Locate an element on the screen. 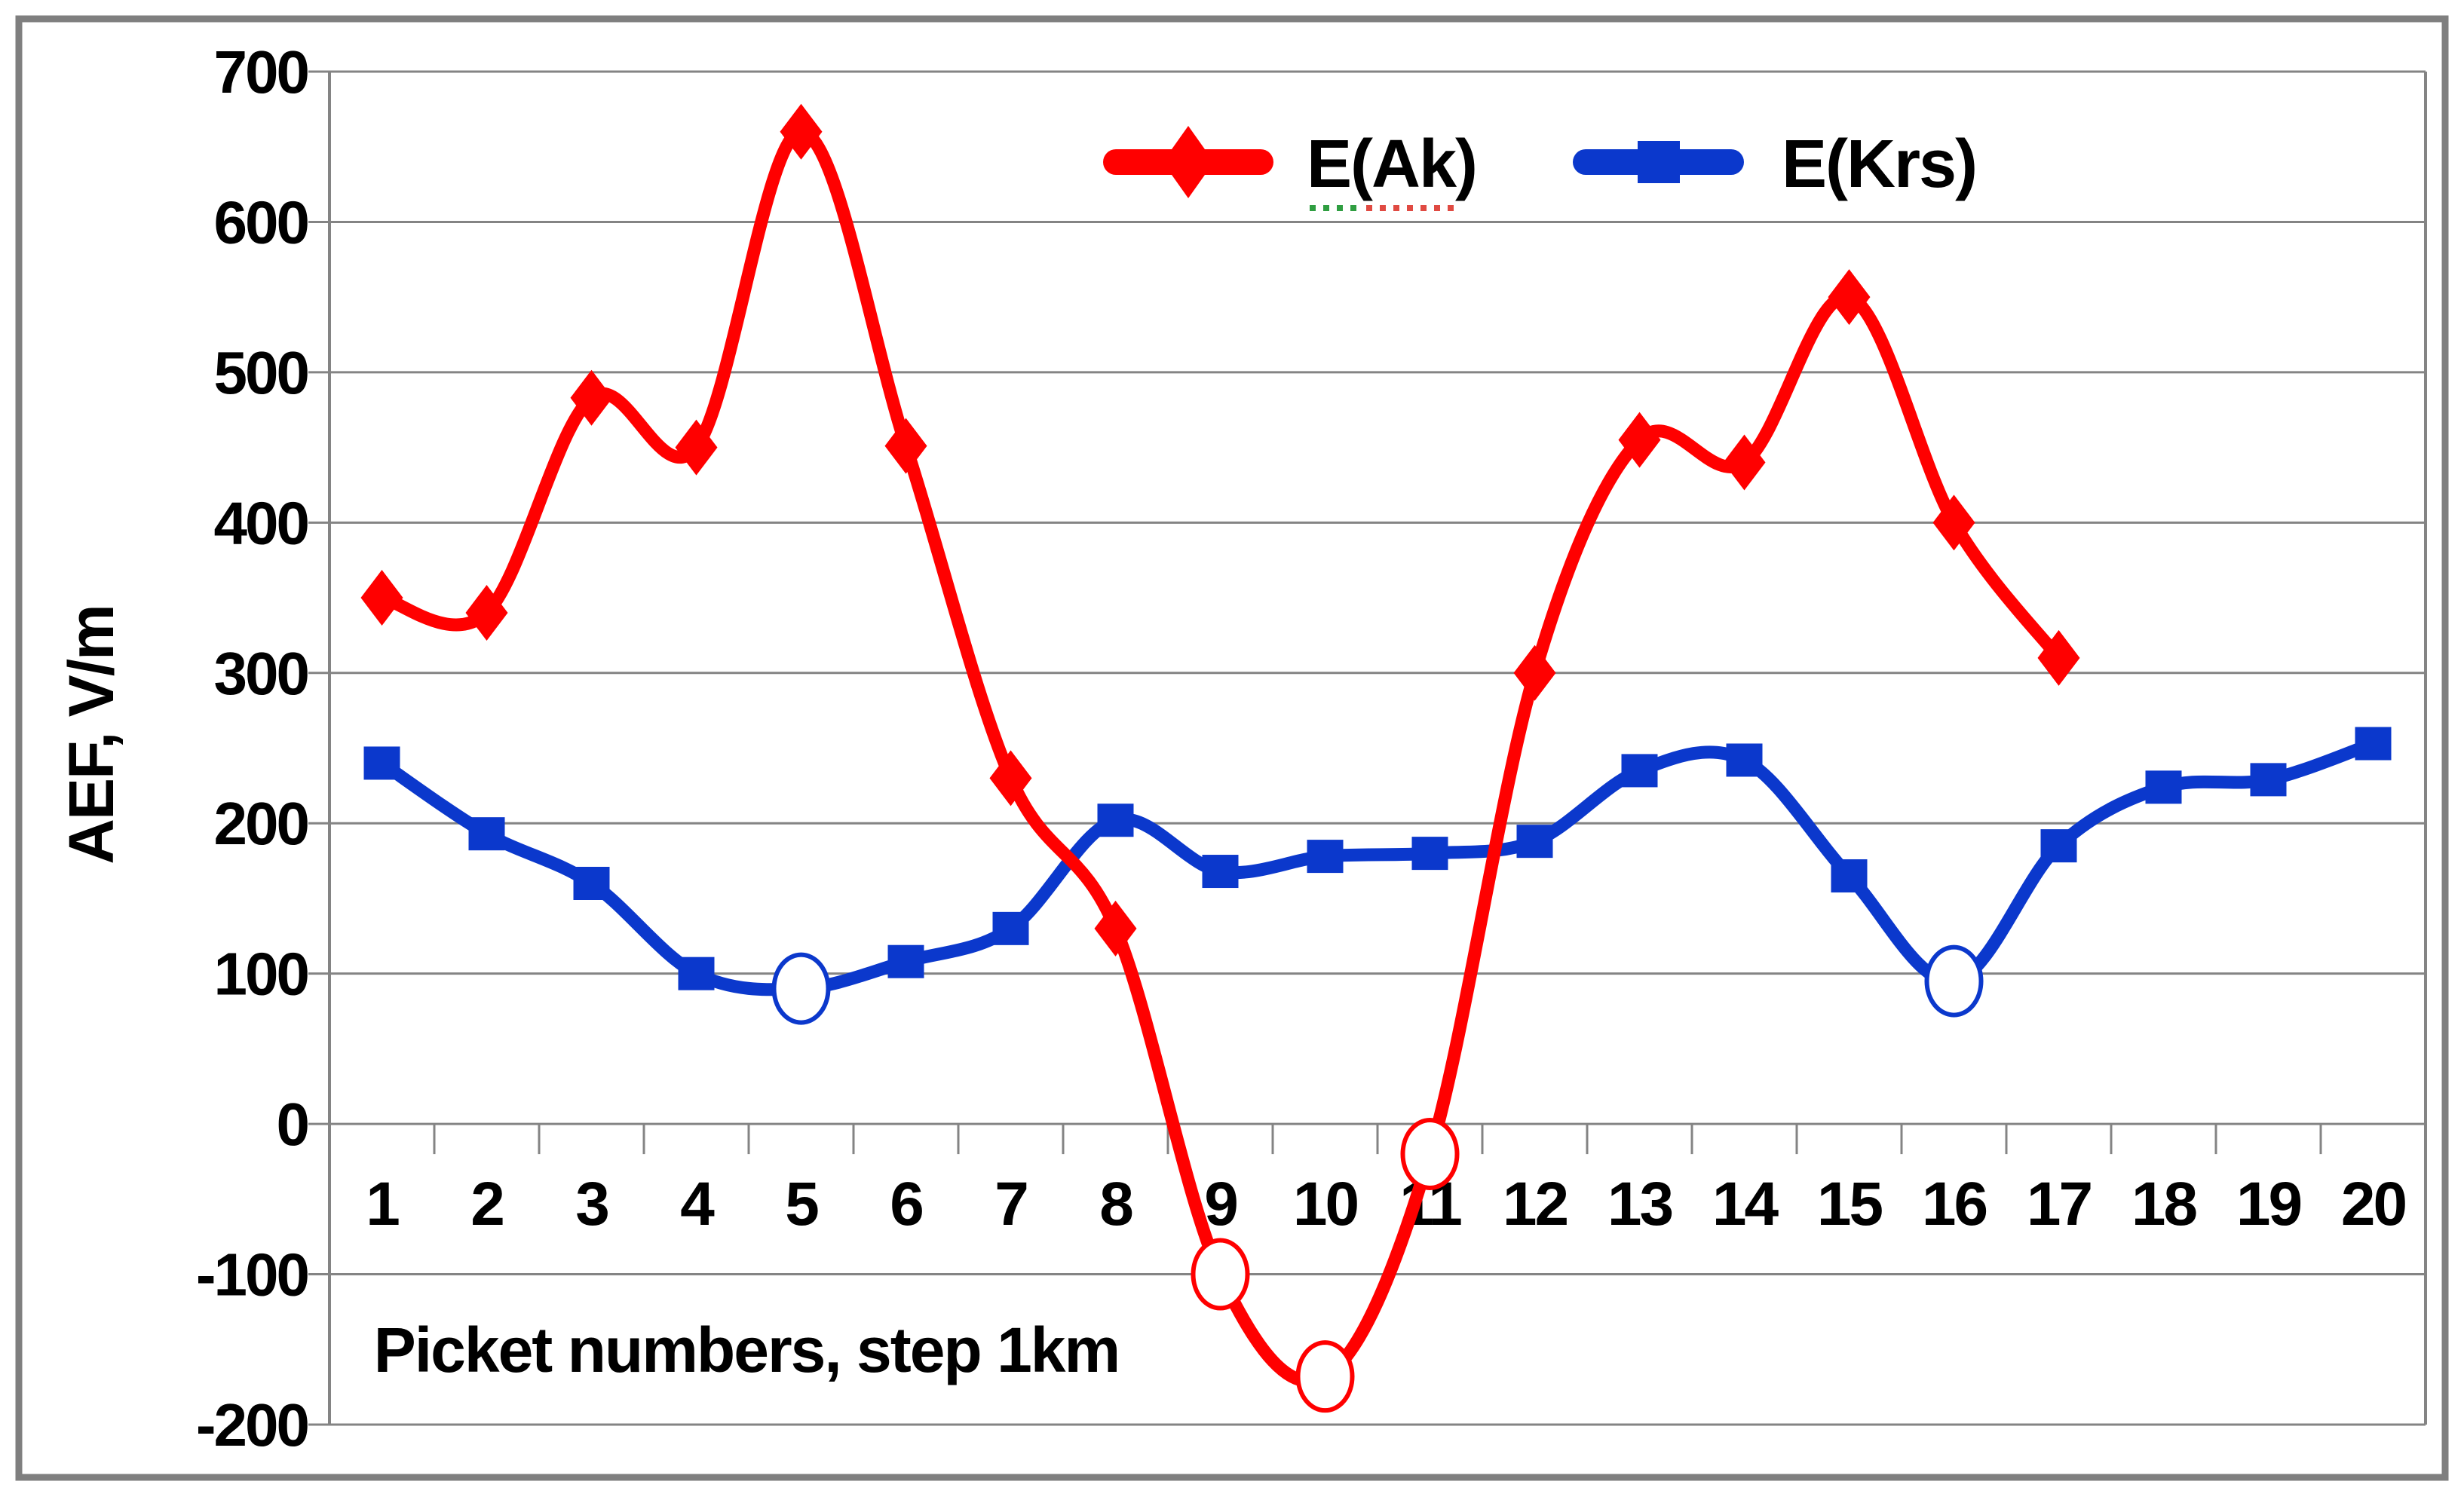  x-tick-label-4: 4 is located at coordinates (697, 1204).